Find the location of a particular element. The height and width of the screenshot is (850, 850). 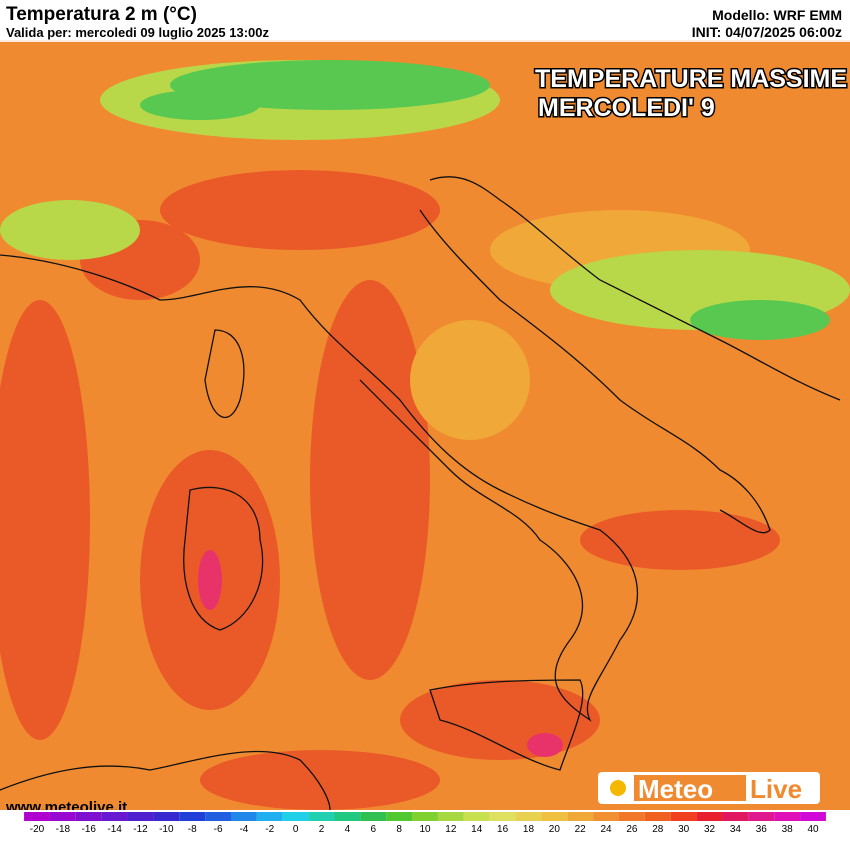

hot-spots is located at coordinates (380, 653).